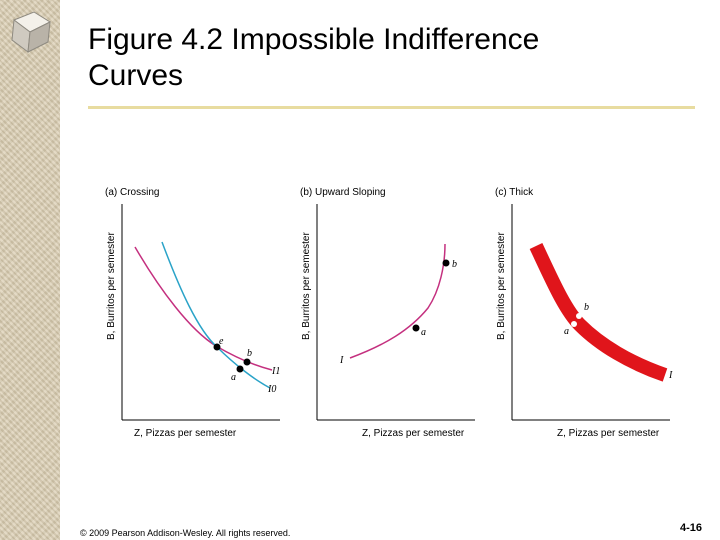 The height and width of the screenshot is (540, 720). I want to click on panel-c-label-a: a, so click(566, 331).